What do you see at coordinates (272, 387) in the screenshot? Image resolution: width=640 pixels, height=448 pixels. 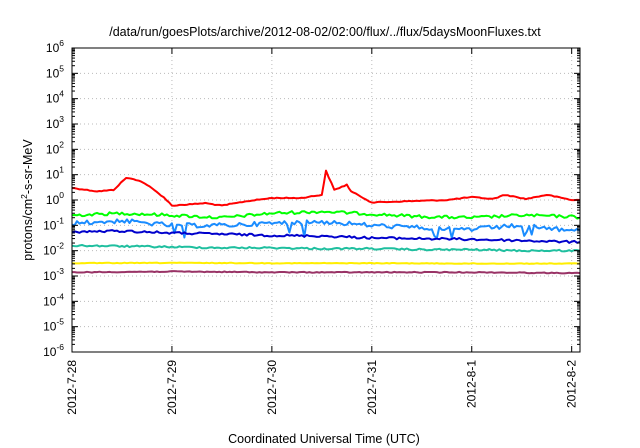 I see `x-tick-label: 2012-7-30` at bounding box center [272, 387].